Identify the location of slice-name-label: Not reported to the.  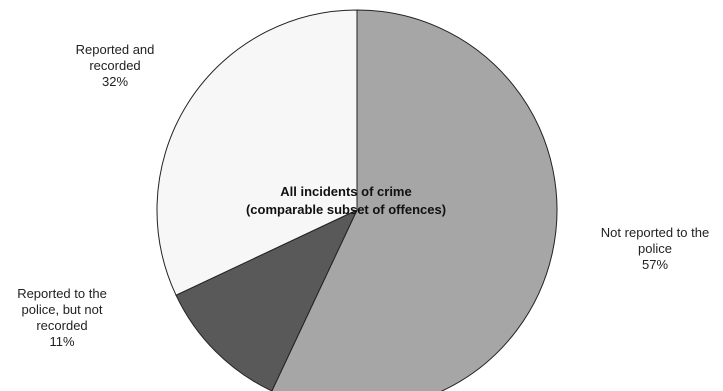
(655, 232).